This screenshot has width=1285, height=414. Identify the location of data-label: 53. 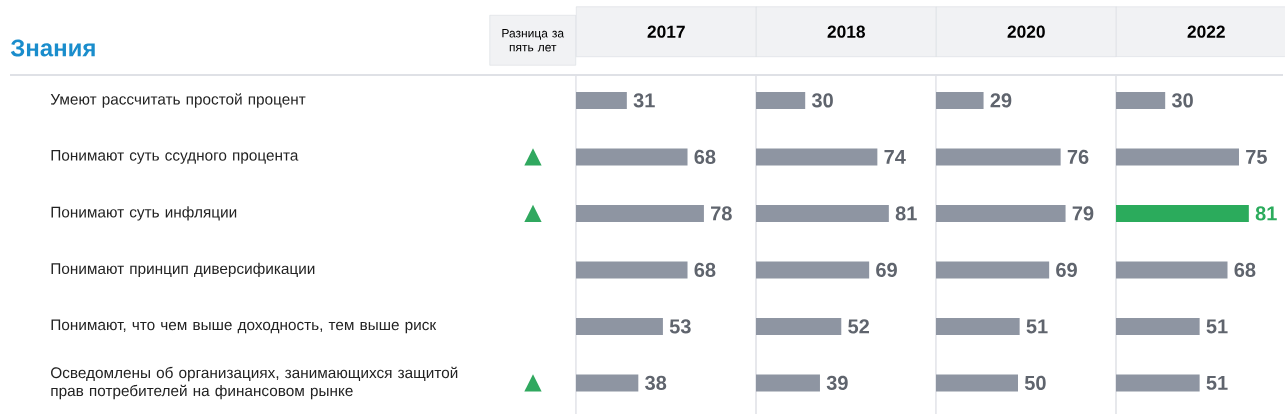
(680, 326).